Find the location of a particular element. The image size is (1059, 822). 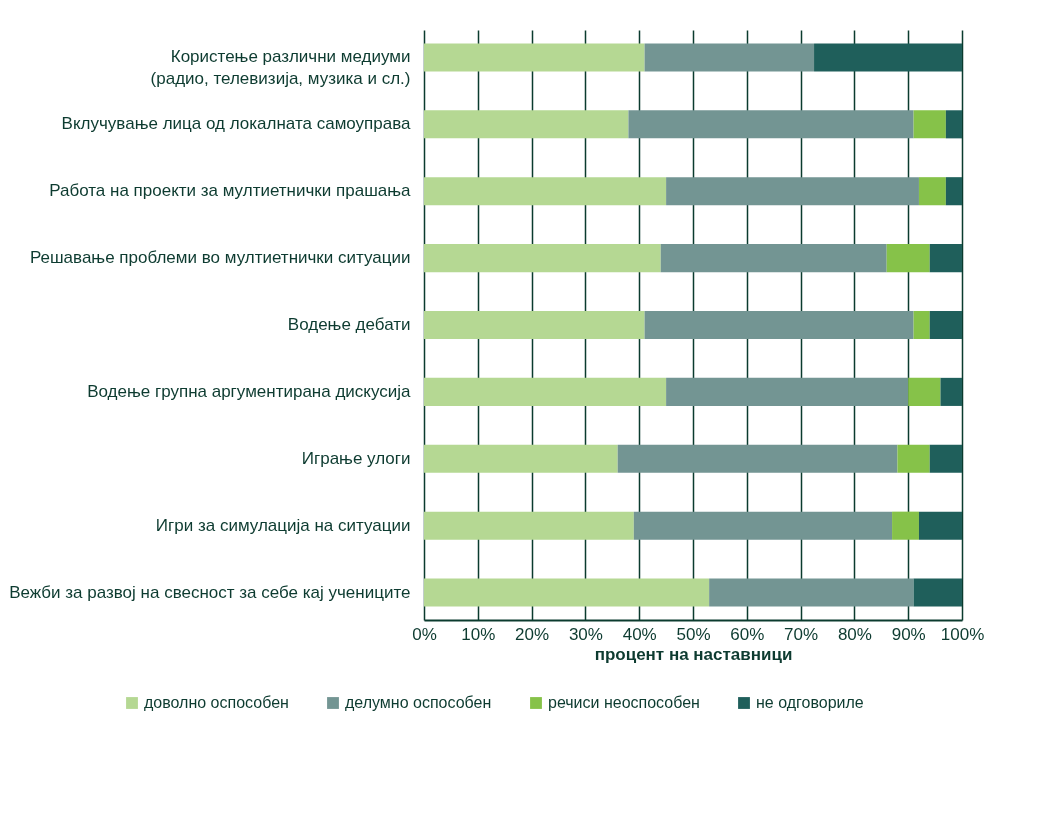

legend-label: делумно оспособен is located at coordinates (418, 702).